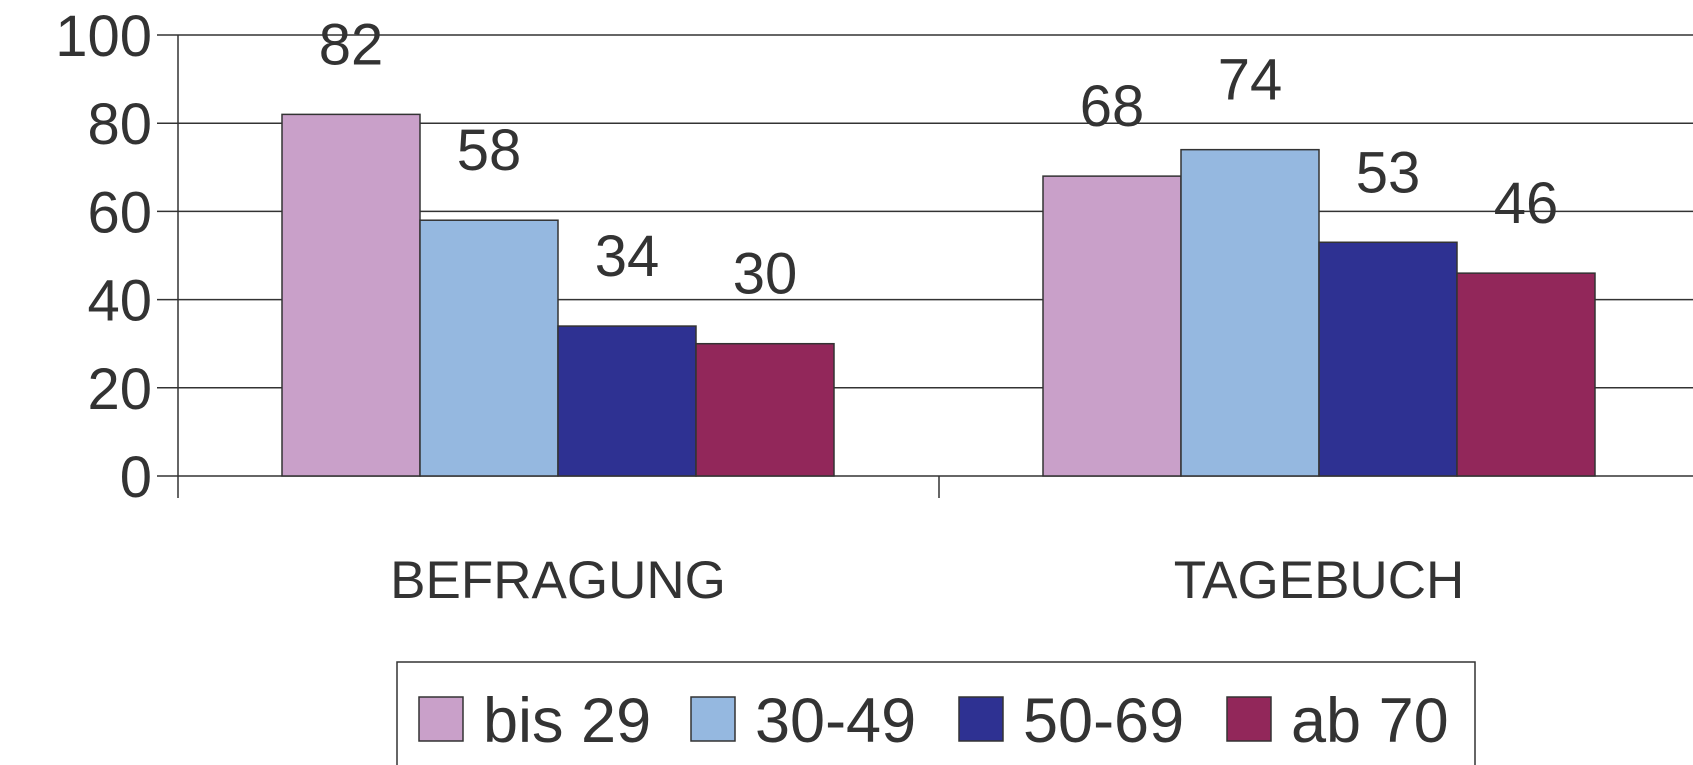 This screenshot has height=765, width=1693. I want to click on data-label: 30, so click(765, 274).